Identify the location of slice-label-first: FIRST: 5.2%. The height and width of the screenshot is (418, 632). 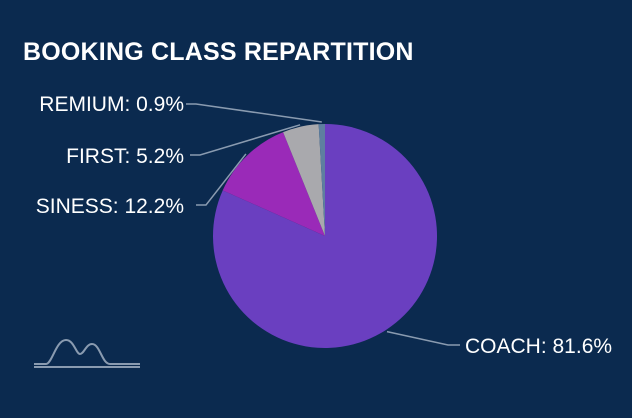
(125, 156).